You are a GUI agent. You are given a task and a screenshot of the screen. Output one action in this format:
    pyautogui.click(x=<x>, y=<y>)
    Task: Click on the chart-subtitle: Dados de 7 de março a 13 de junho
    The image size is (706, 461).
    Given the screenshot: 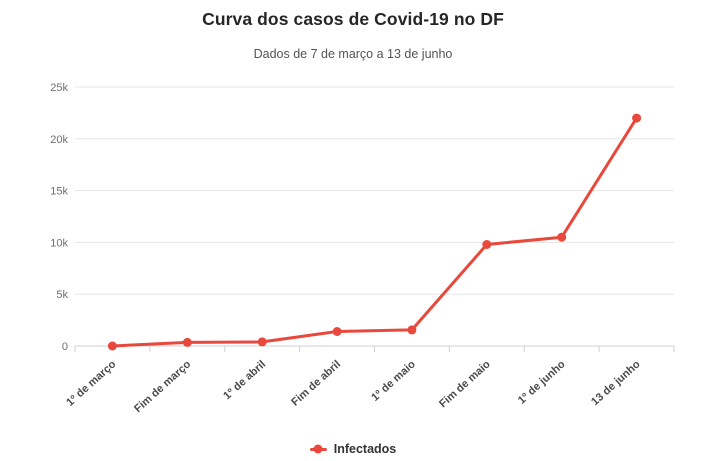 What is the action you would take?
    pyautogui.click(x=353, y=54)
    